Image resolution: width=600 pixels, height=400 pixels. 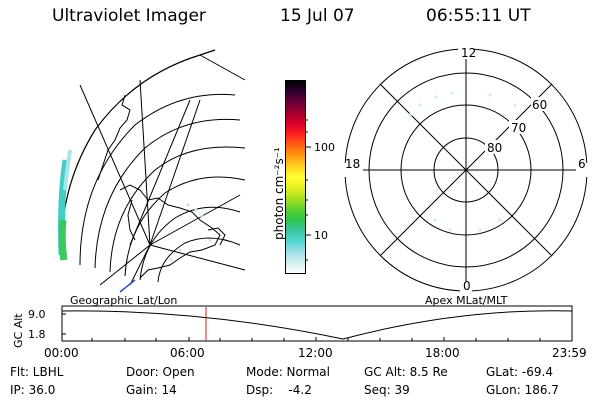 What do you see at coordinates (321, 235) in the screenshot?
I see `colorbar-tick-10: 10` at bounding box center [321, 235].